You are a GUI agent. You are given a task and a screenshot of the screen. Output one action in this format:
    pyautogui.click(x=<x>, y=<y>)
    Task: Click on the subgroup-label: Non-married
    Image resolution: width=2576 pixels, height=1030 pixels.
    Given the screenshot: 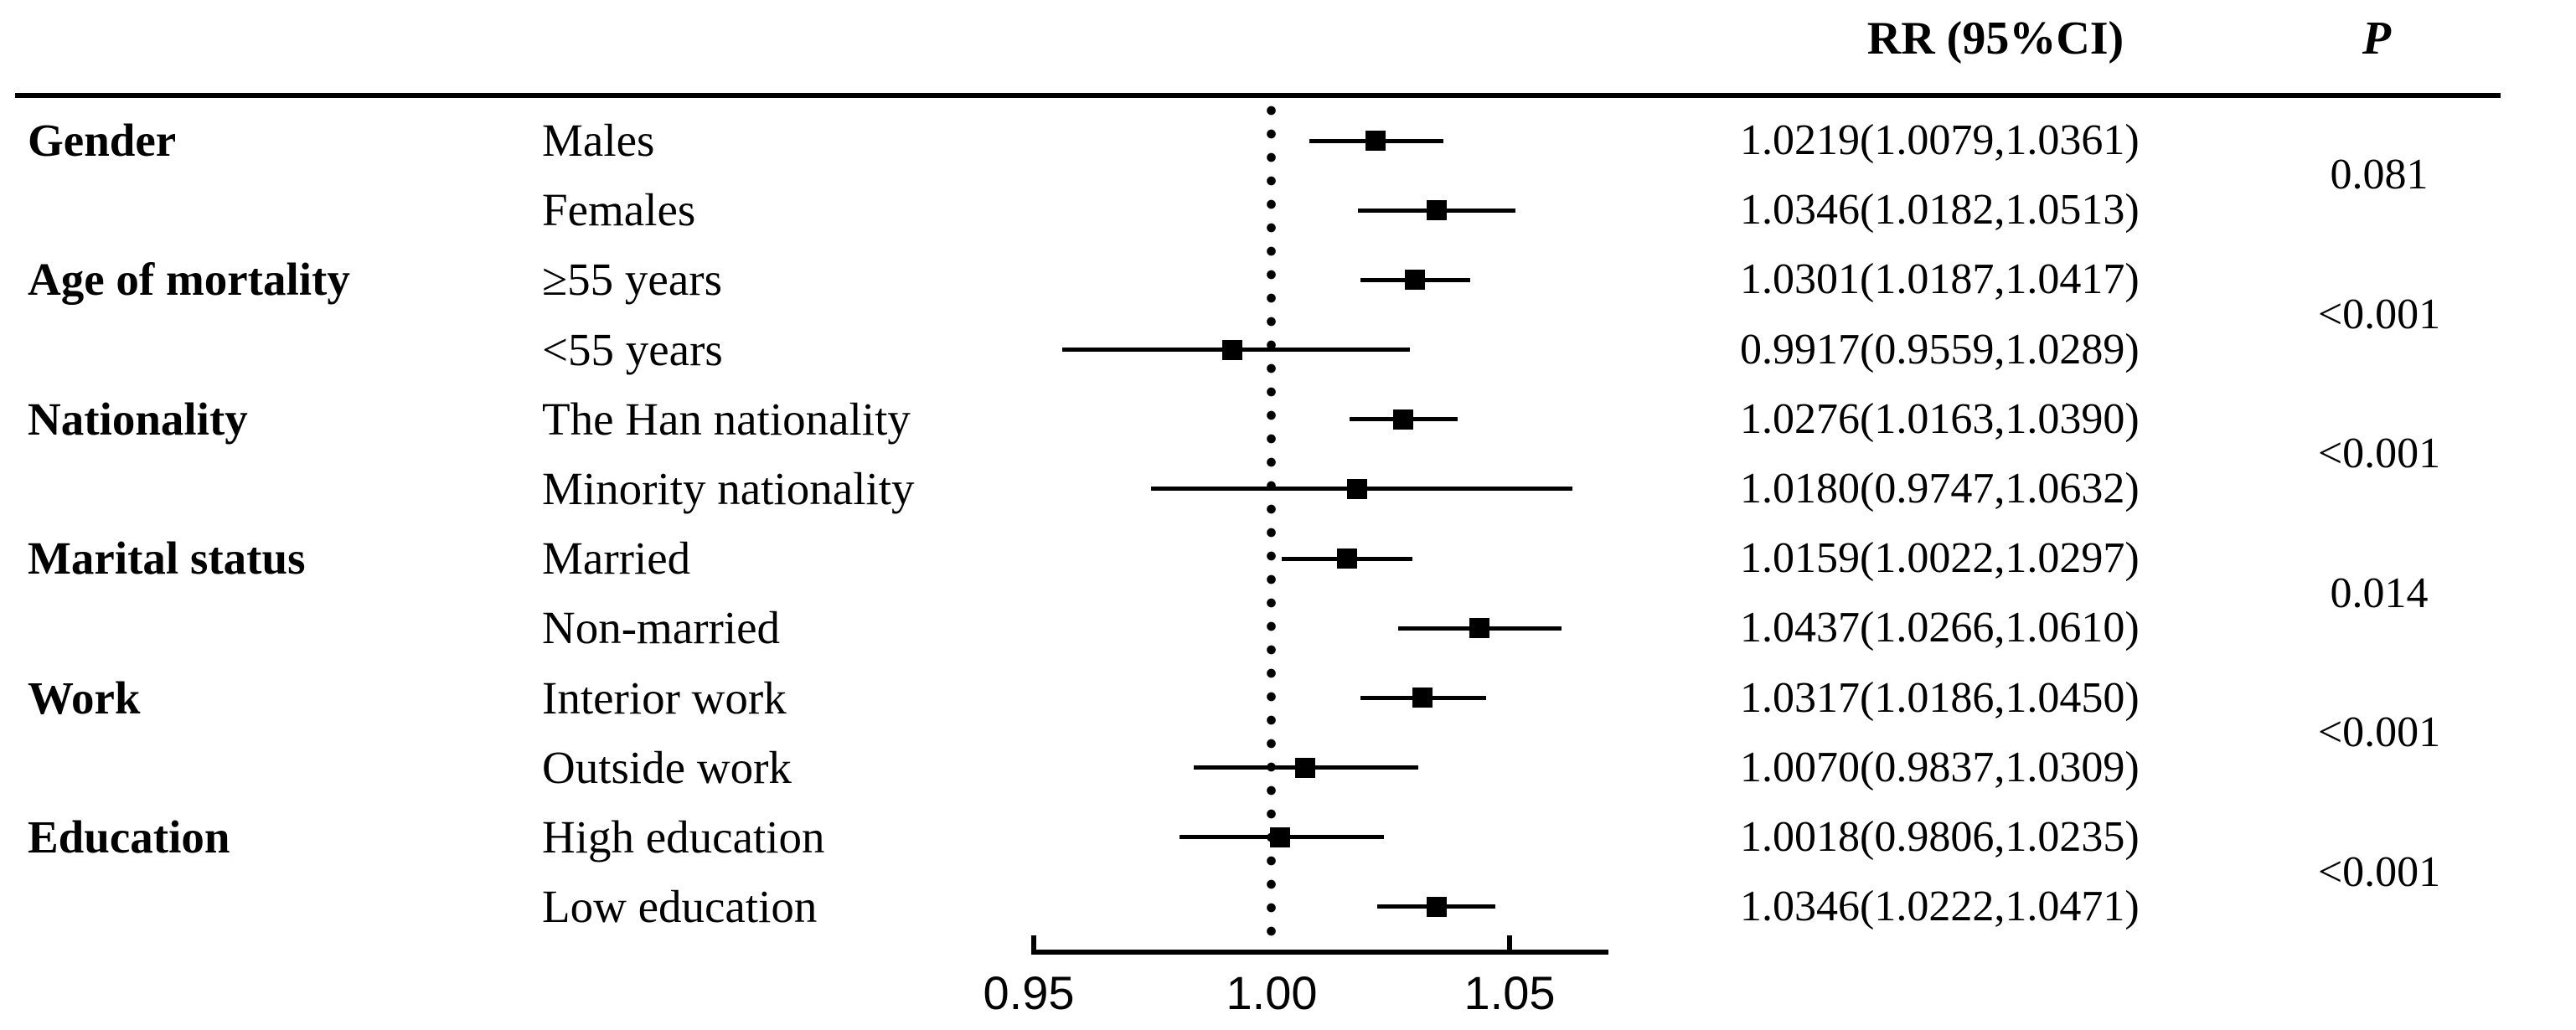 What is the action you would take?
    pyautogui.click(x=661, y=627)
    